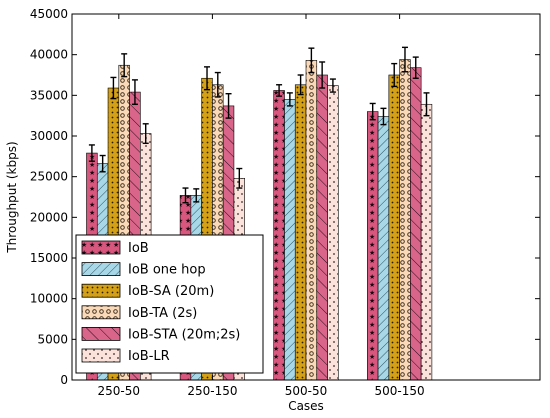 Image resolution: width=550 pixels, height=418 pixels. I want to click on legend-swatch-iob-one-hop, so click(101, 269).